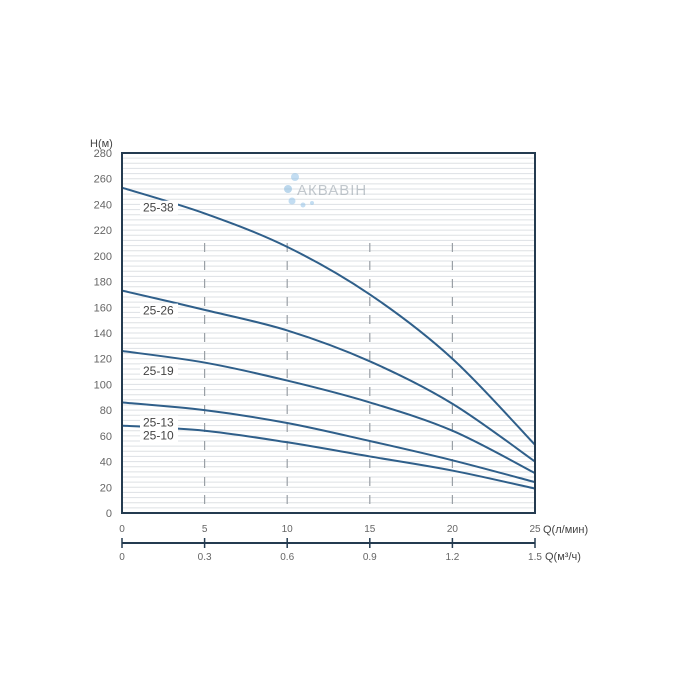 The width and height of the screenshot is (700, 700). What do you see at coordinates (122, 529) in the screenshot?
I see `x-tick-label: 0` at bounding box center [122, 529].